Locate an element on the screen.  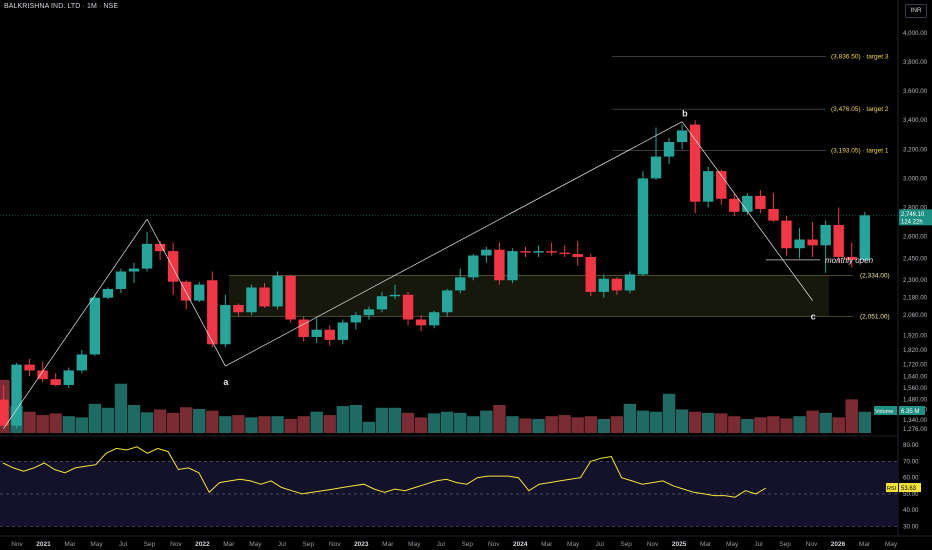
time-tick-label: 2022 is located at coordinates (202, 544).